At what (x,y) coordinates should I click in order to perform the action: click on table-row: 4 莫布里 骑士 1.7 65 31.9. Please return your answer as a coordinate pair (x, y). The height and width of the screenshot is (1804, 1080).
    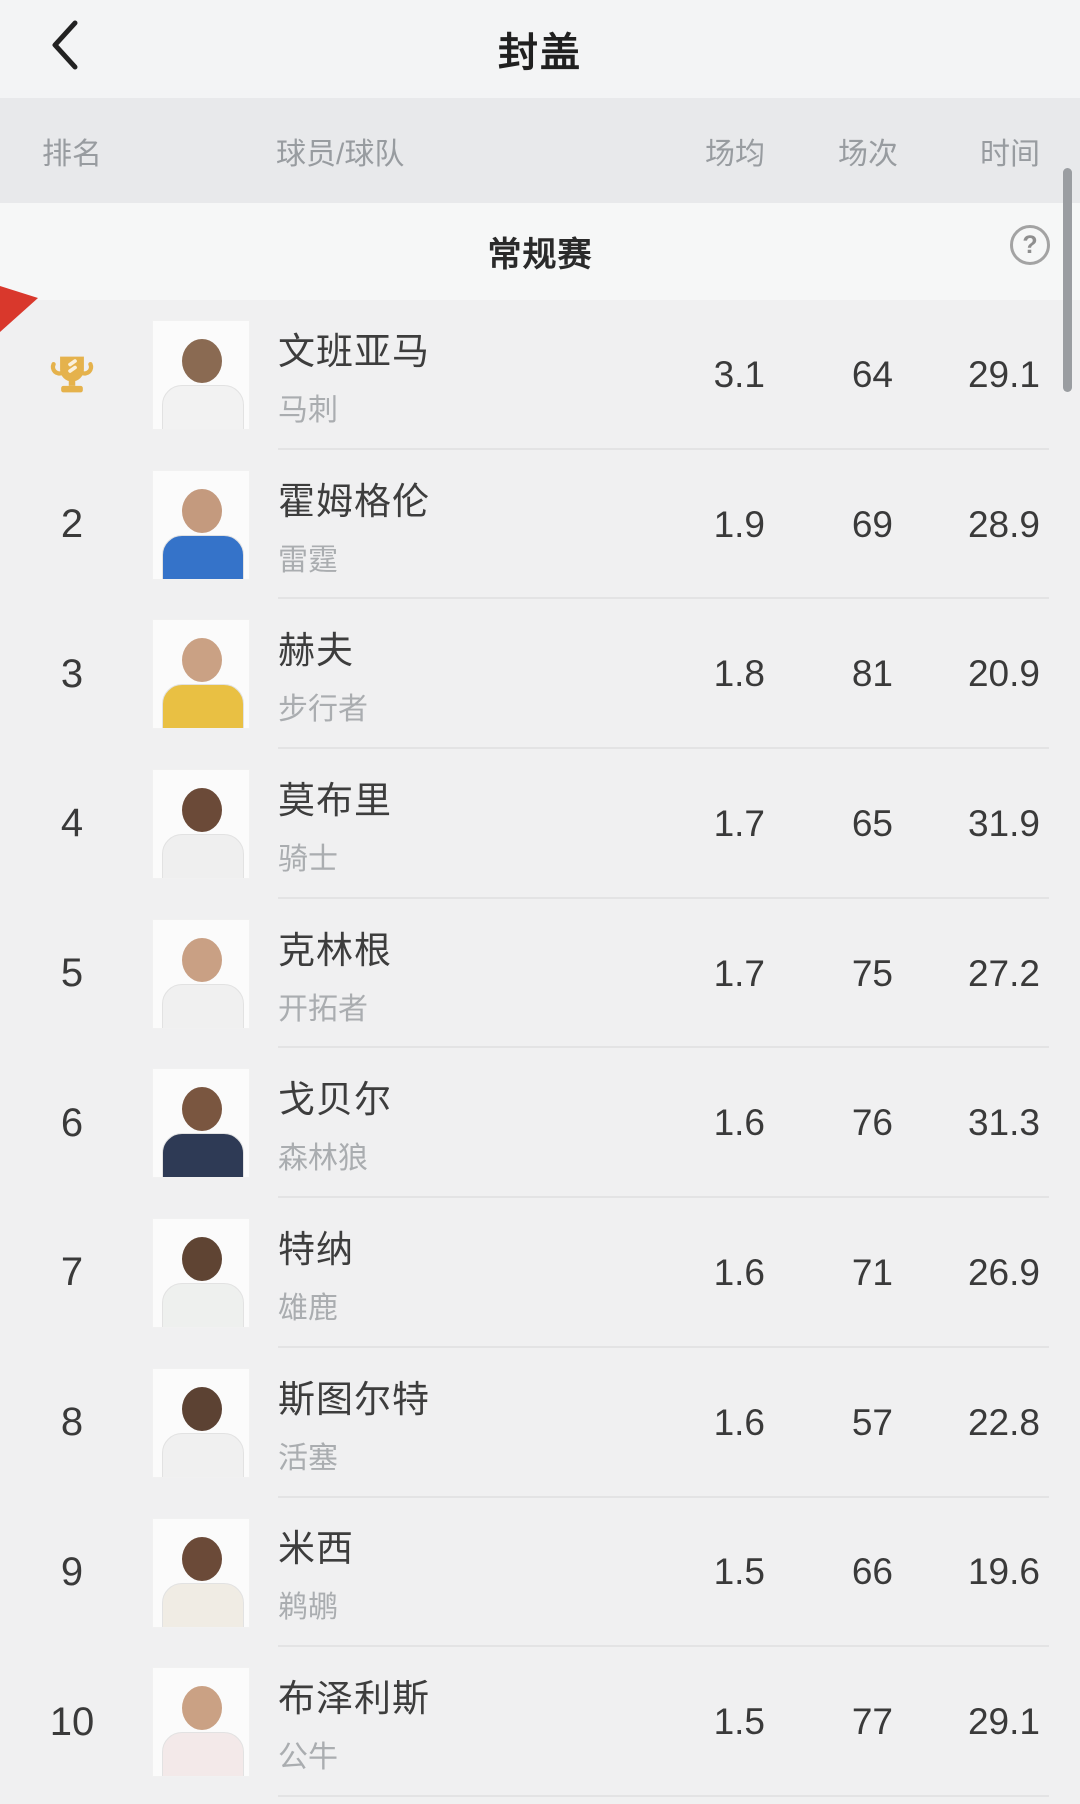
    Looking at the image, I should click on (540, 824).